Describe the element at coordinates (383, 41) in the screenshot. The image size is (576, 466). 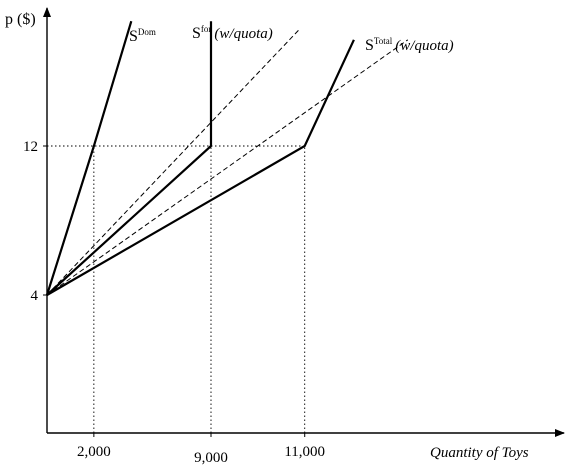
I see `series-label-sup: Total` at that location.